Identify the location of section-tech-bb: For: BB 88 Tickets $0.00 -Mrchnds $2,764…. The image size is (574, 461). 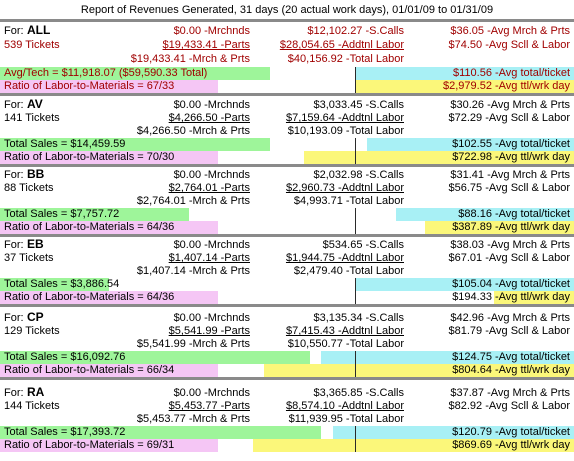
(287, 201).